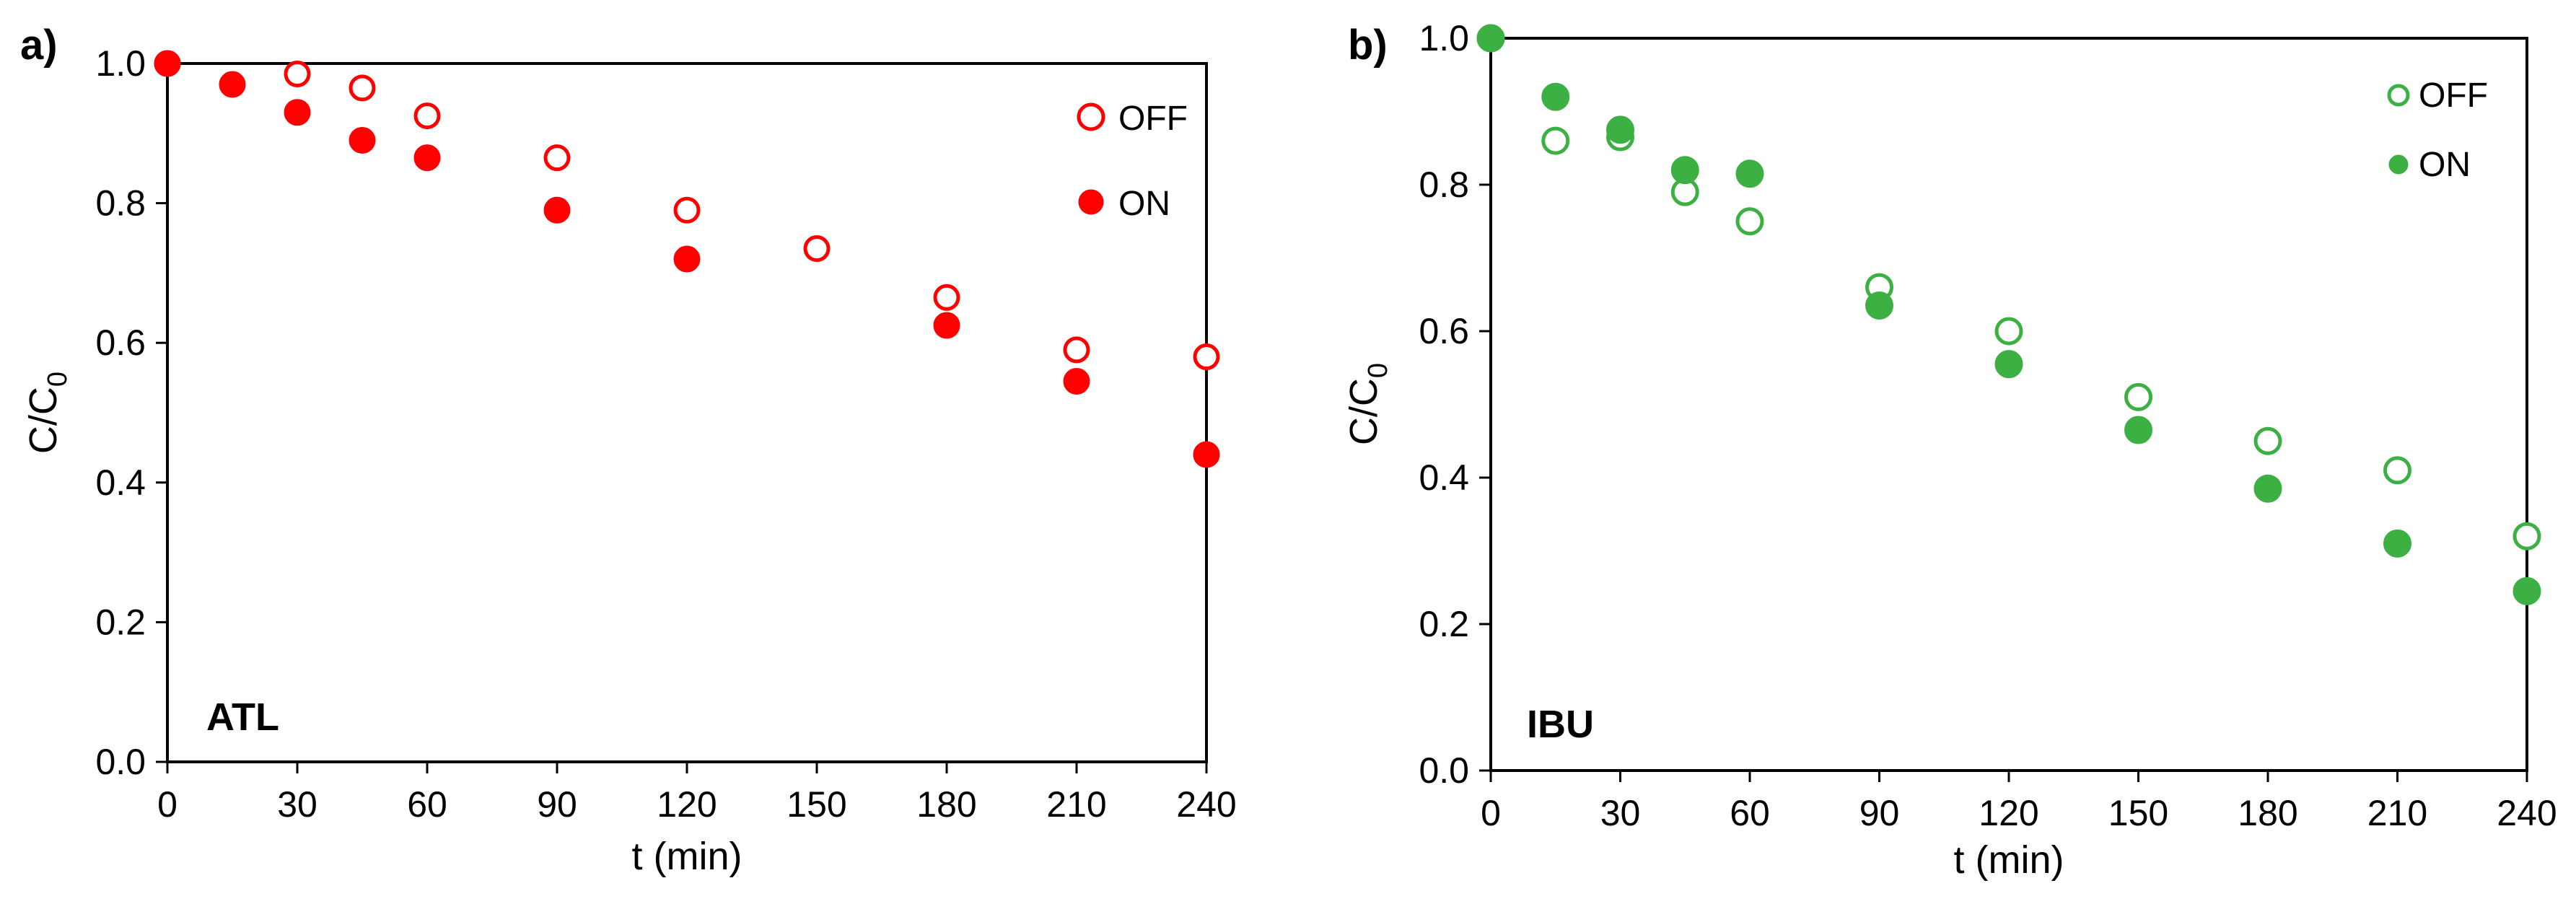  Describe the element at coordinates (1560, 724) in the screenshot. I see `compound-label: IBU` at that location.